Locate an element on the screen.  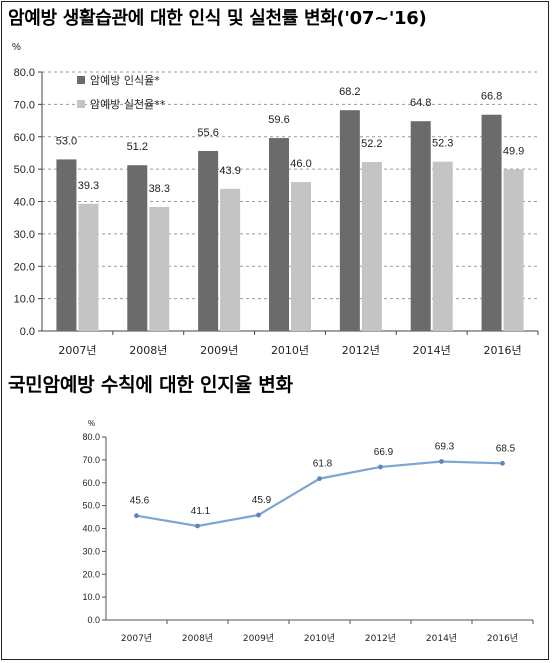
bar-data-label: 38.3 is located at coordinates (159, 189).